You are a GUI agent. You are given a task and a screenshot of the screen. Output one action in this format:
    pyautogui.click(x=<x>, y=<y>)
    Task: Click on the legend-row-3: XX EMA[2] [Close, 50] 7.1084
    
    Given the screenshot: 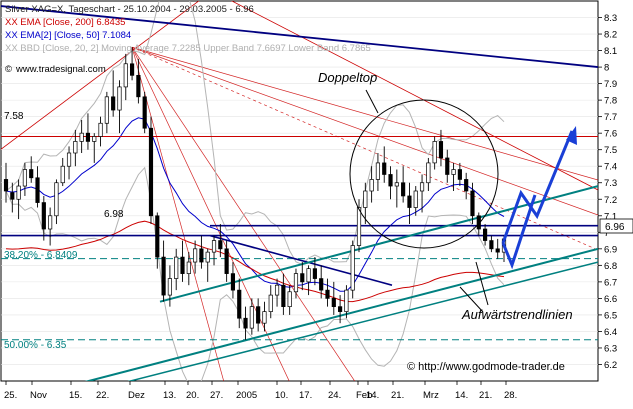 What is the action you would take?
    pyautogui.click(x=68, y=35)
    